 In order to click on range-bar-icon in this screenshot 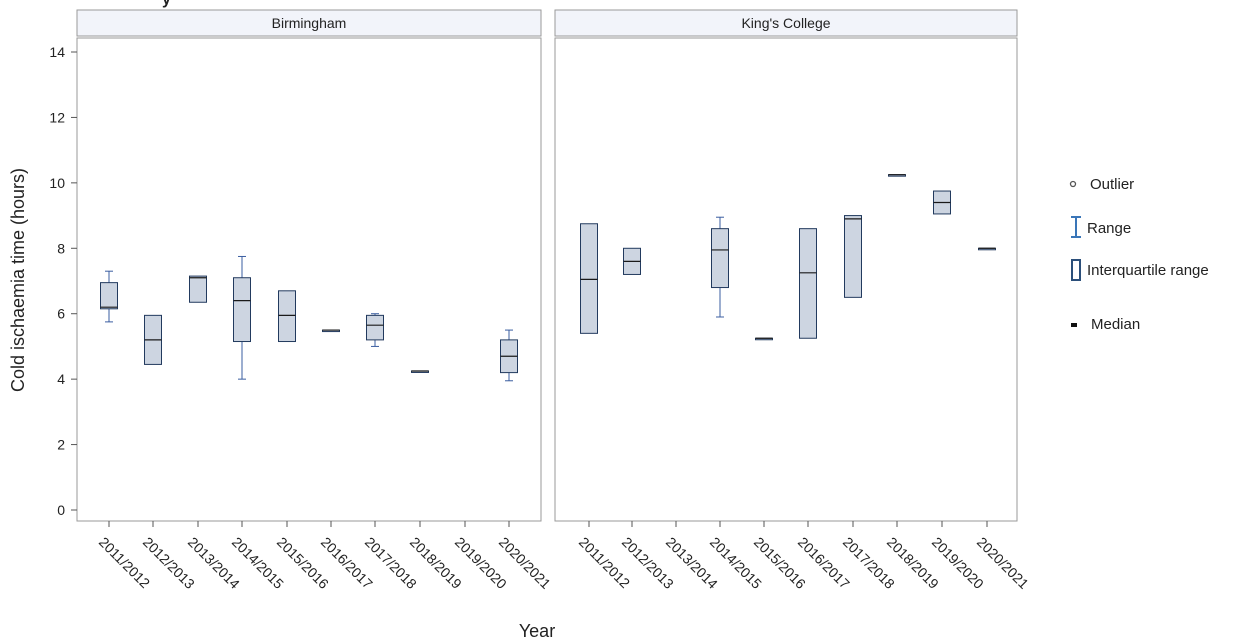, I will do `click(1076, 227)`.